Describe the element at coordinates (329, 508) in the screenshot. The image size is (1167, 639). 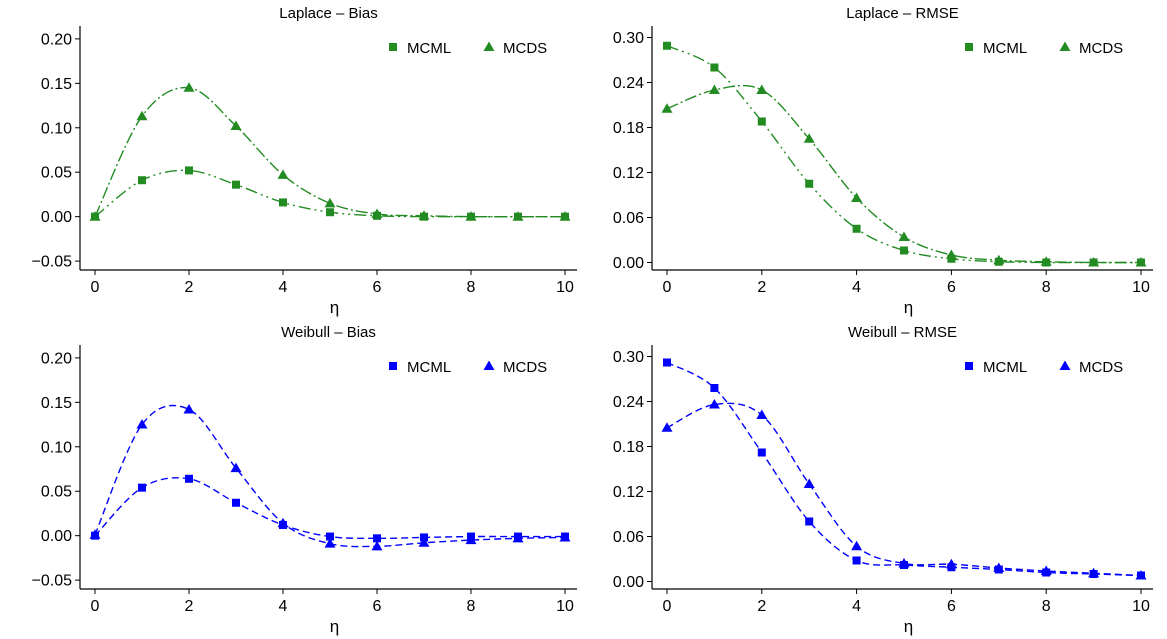
I see `series-line-mcml` at that location.